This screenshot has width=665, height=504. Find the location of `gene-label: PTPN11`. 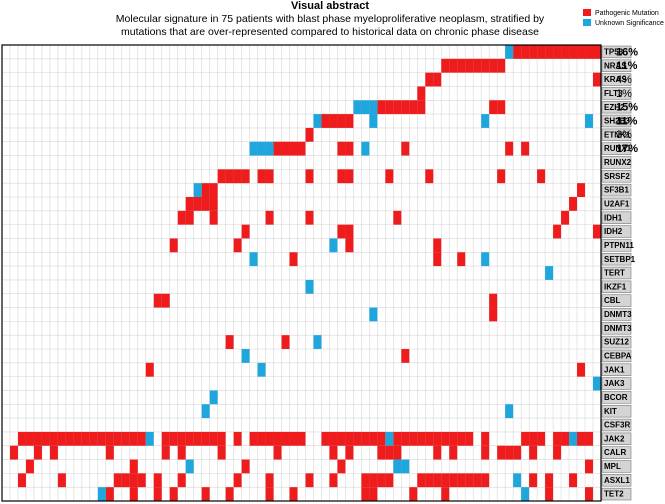

gene-label: PTPN11 is located at coordinates (619, 245).